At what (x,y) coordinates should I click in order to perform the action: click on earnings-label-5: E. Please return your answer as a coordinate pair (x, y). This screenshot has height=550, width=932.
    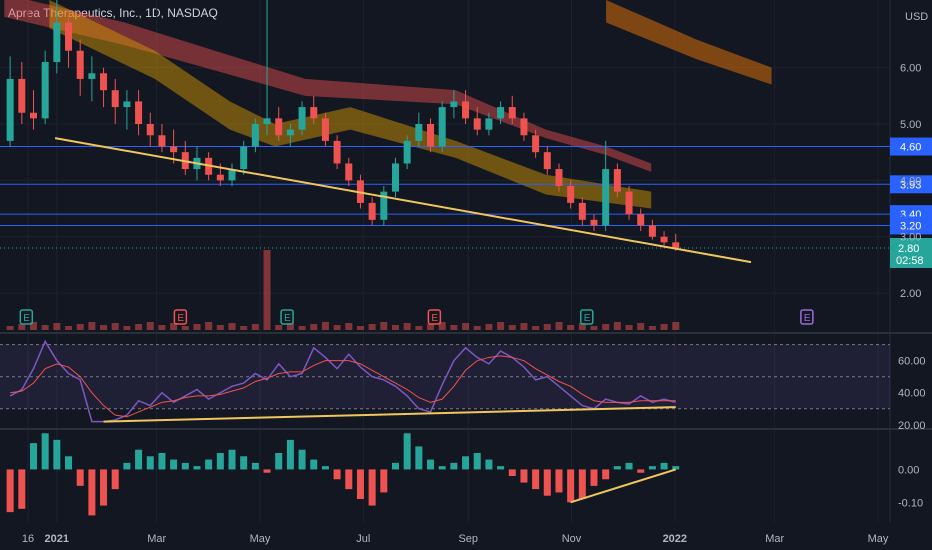
    Looking at the image, I should click on (807, 318).